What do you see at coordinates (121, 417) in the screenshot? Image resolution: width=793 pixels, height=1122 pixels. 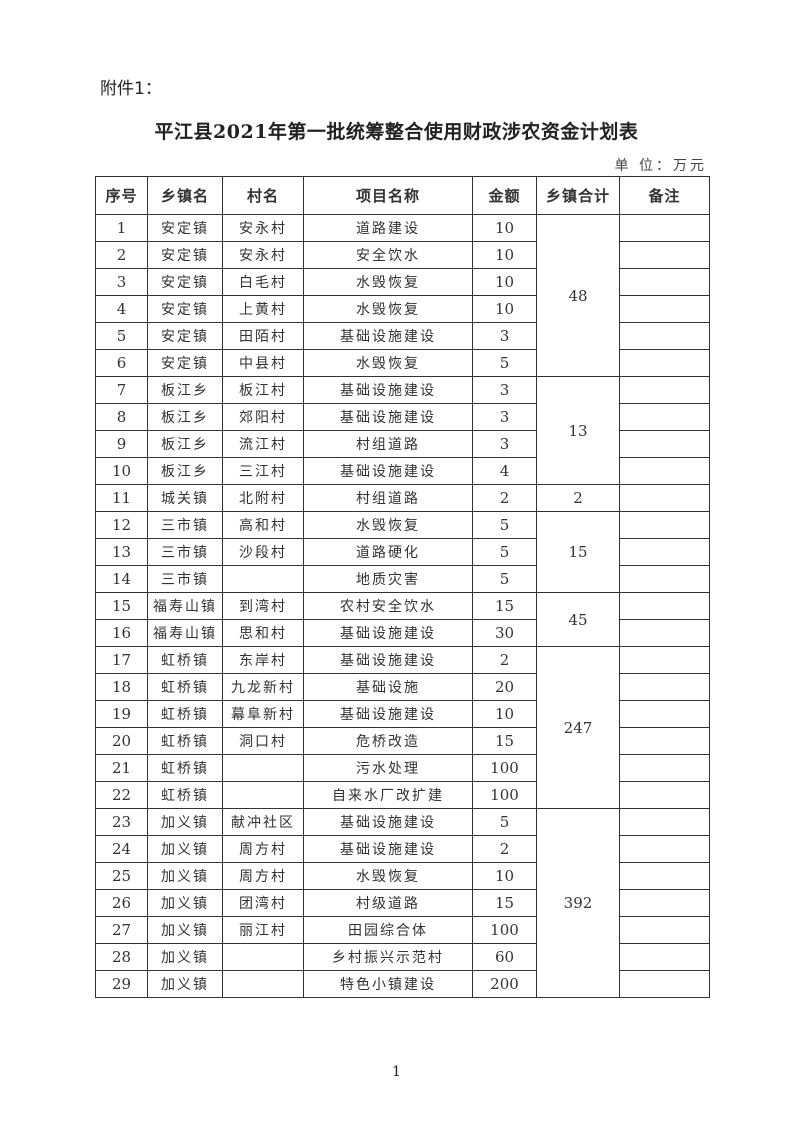 I see `row-number: 8` at bounding box center [121, 417].